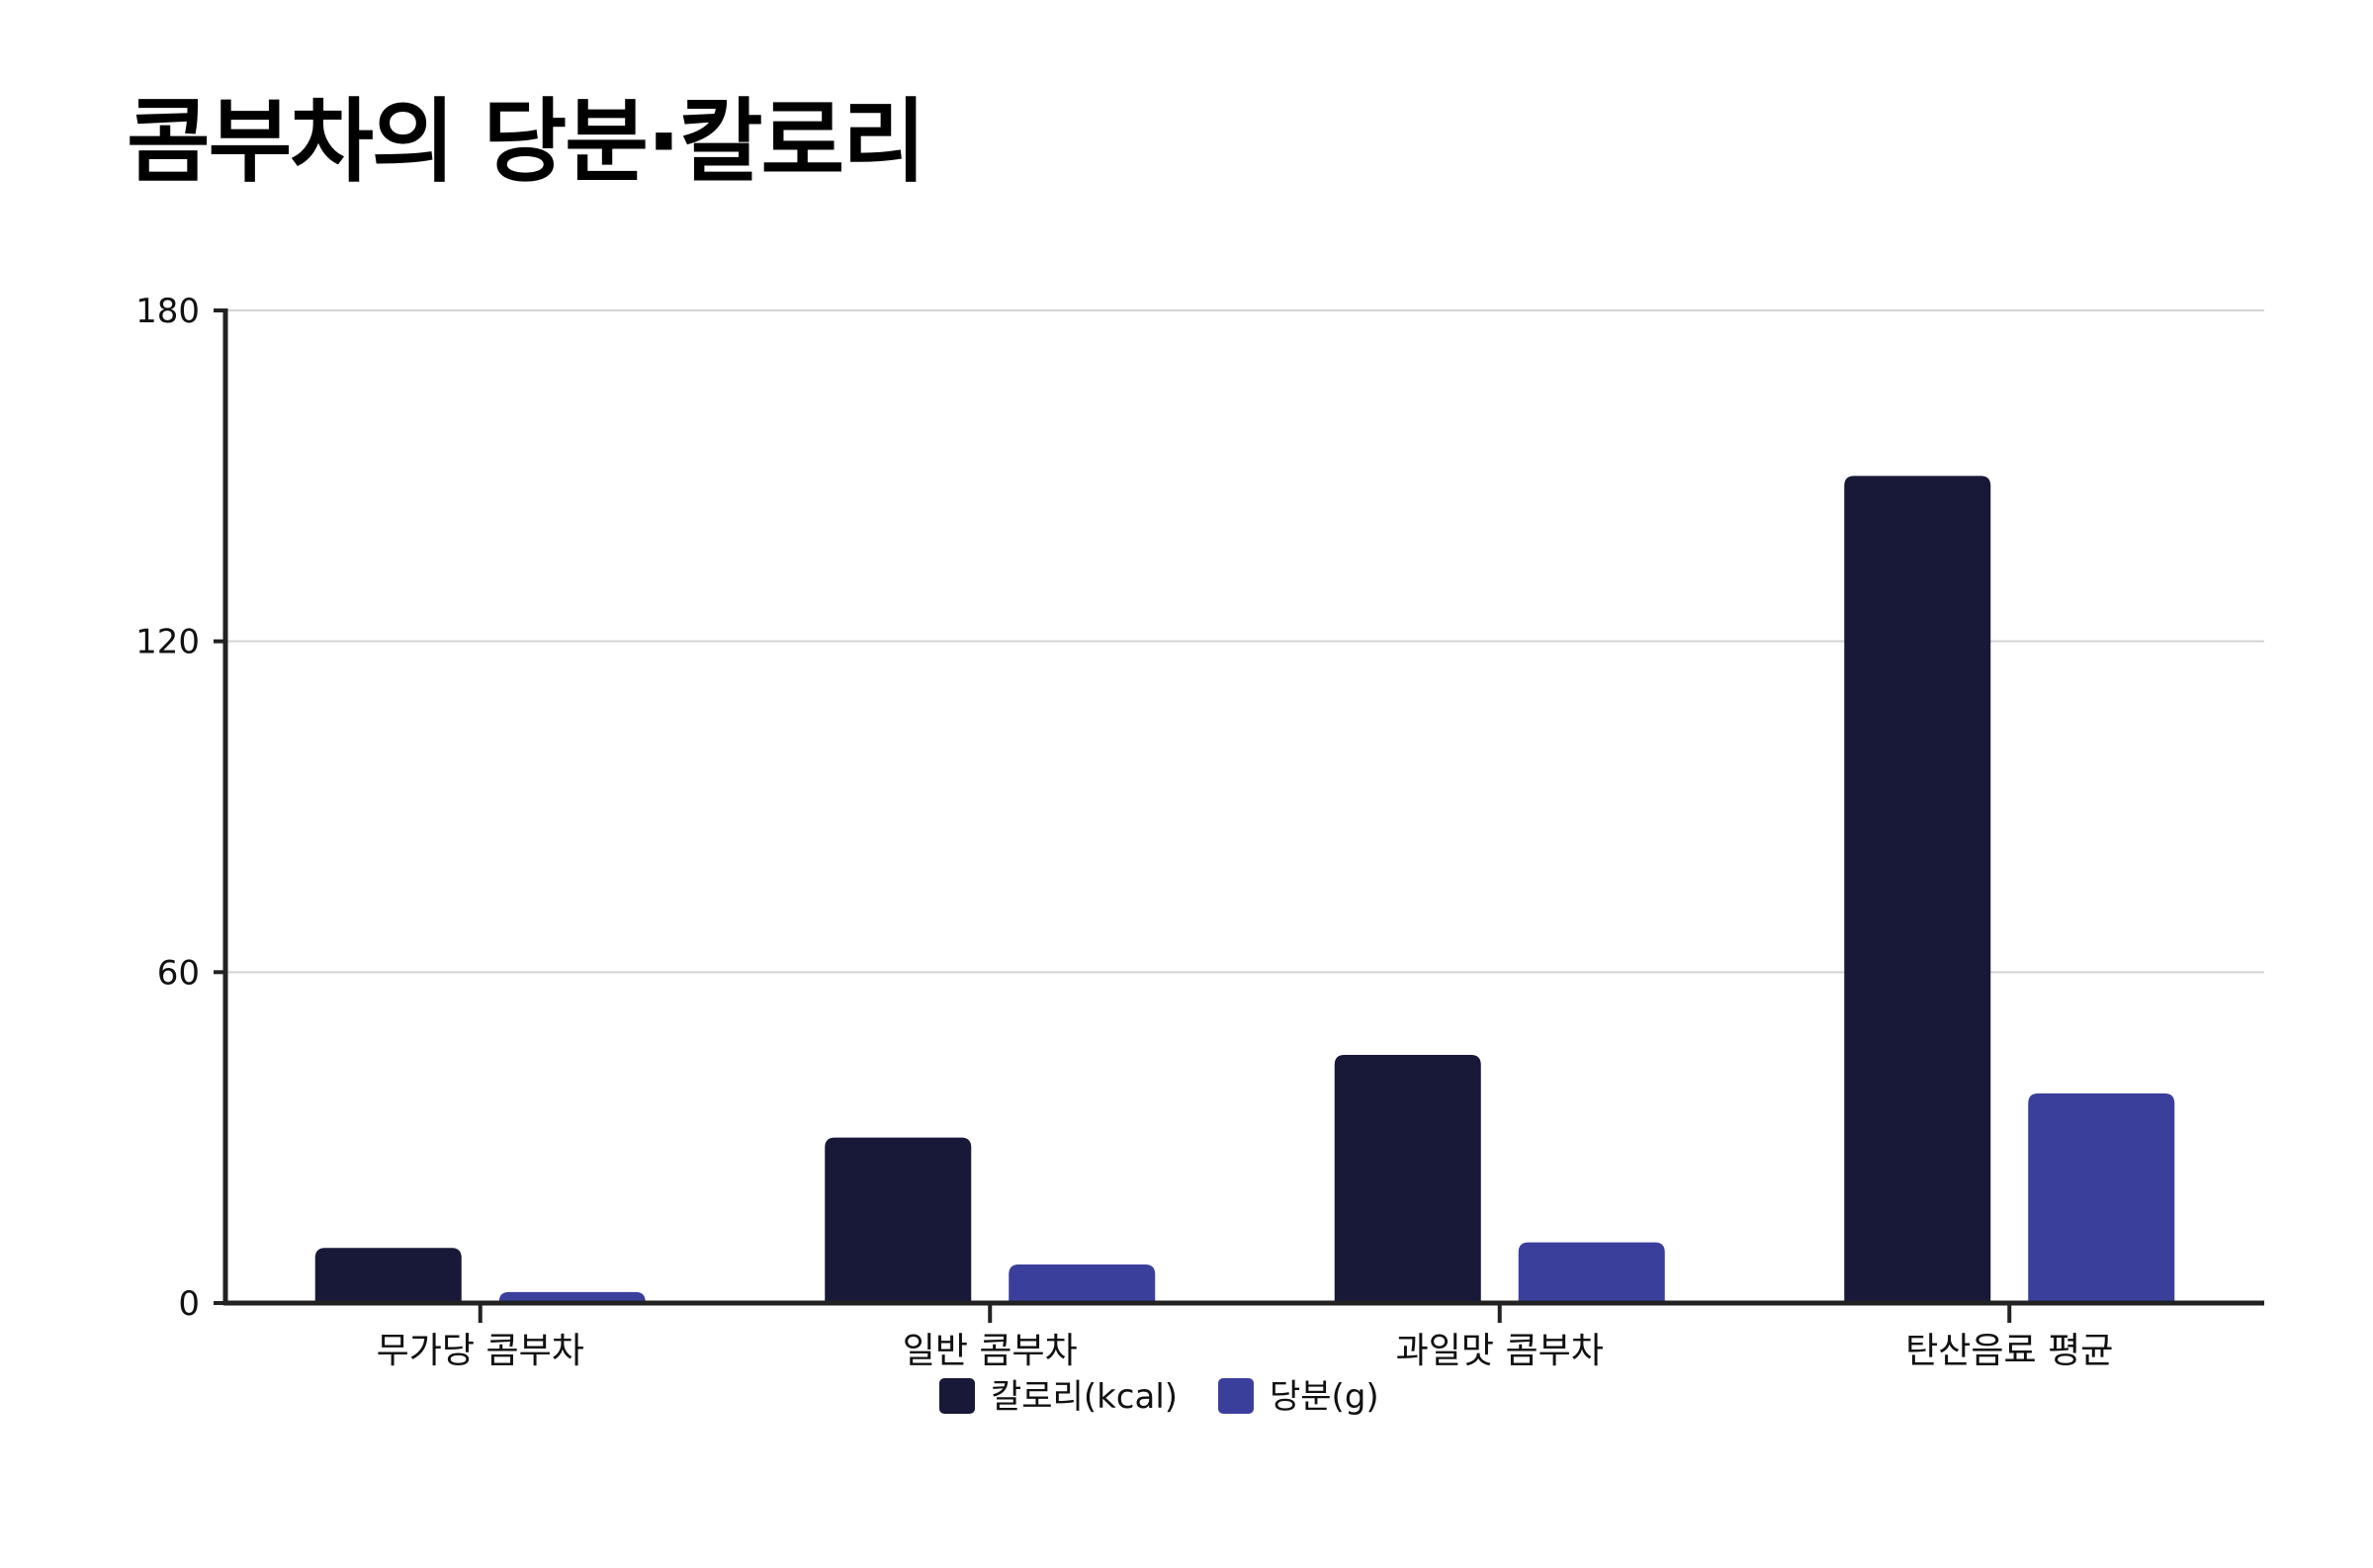 The image size is (2373, 1568). What do you see at coordinates (2009, 1351) in the screenshot?
I see `x-tick-label: 탄산음료 평균` at bounding box center [2009, 1351].